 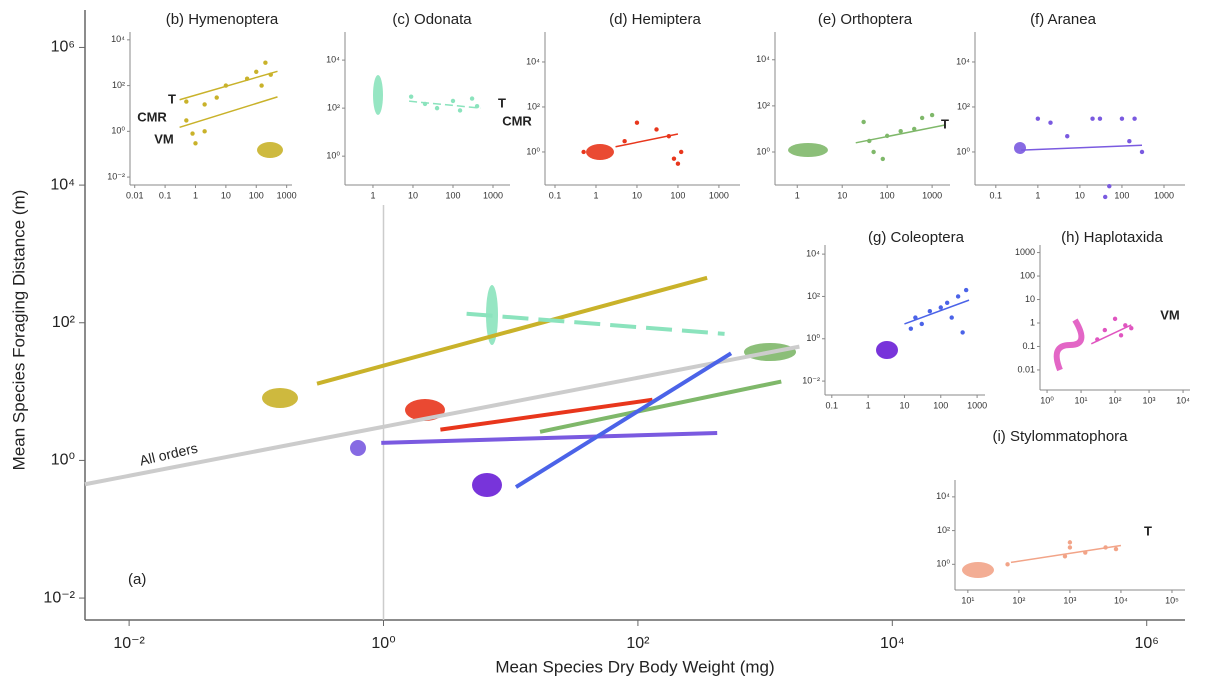 What do you see at coordinates (135, 195) in the screenshot?
I see `x-tick-label: 0.01` at bounding box center [135, 195].